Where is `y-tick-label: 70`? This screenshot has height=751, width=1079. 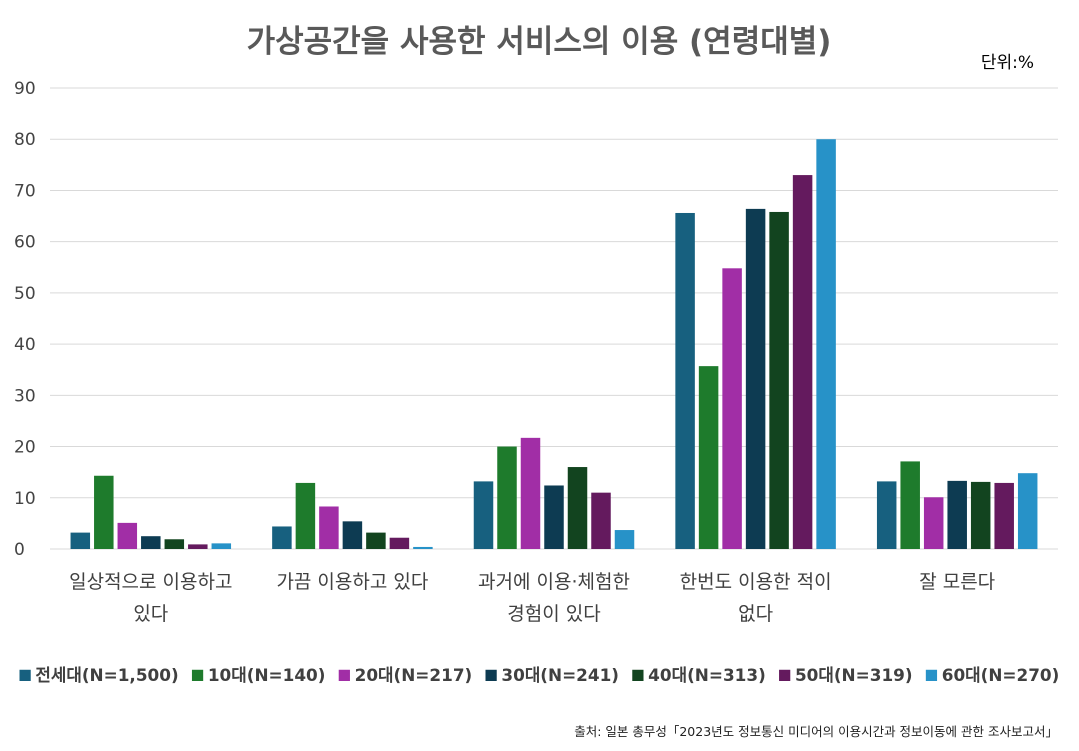 y-tick-label: 70 is located at coordinates (25, 191).